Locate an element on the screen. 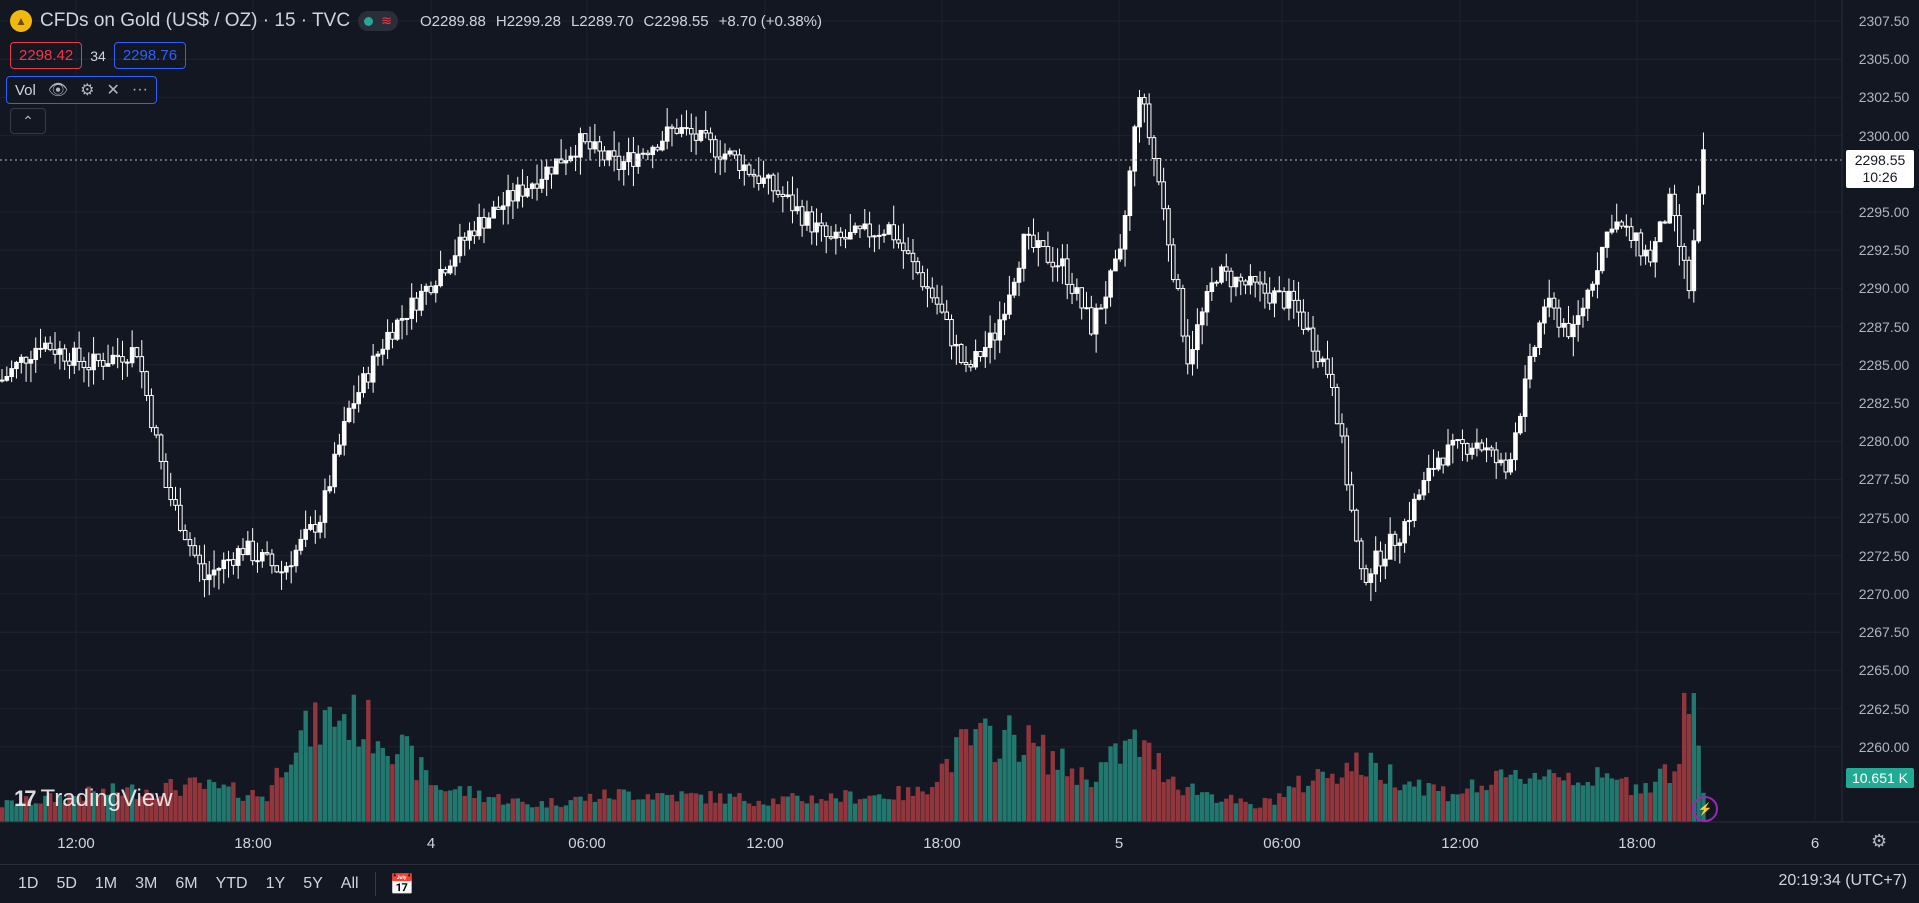 This screenshot has height=903, width=1919. sell-button: 2298.42 is located at coordinates (46, 55).